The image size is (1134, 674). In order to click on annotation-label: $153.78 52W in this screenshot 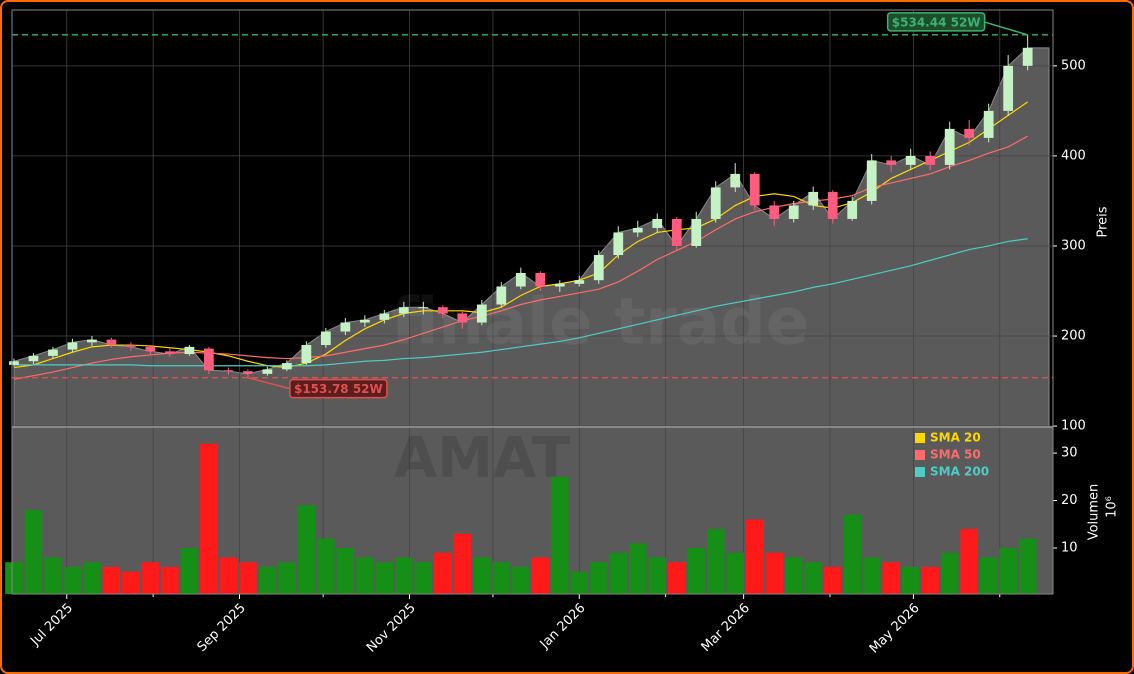, I will do `click(338, 389)`.